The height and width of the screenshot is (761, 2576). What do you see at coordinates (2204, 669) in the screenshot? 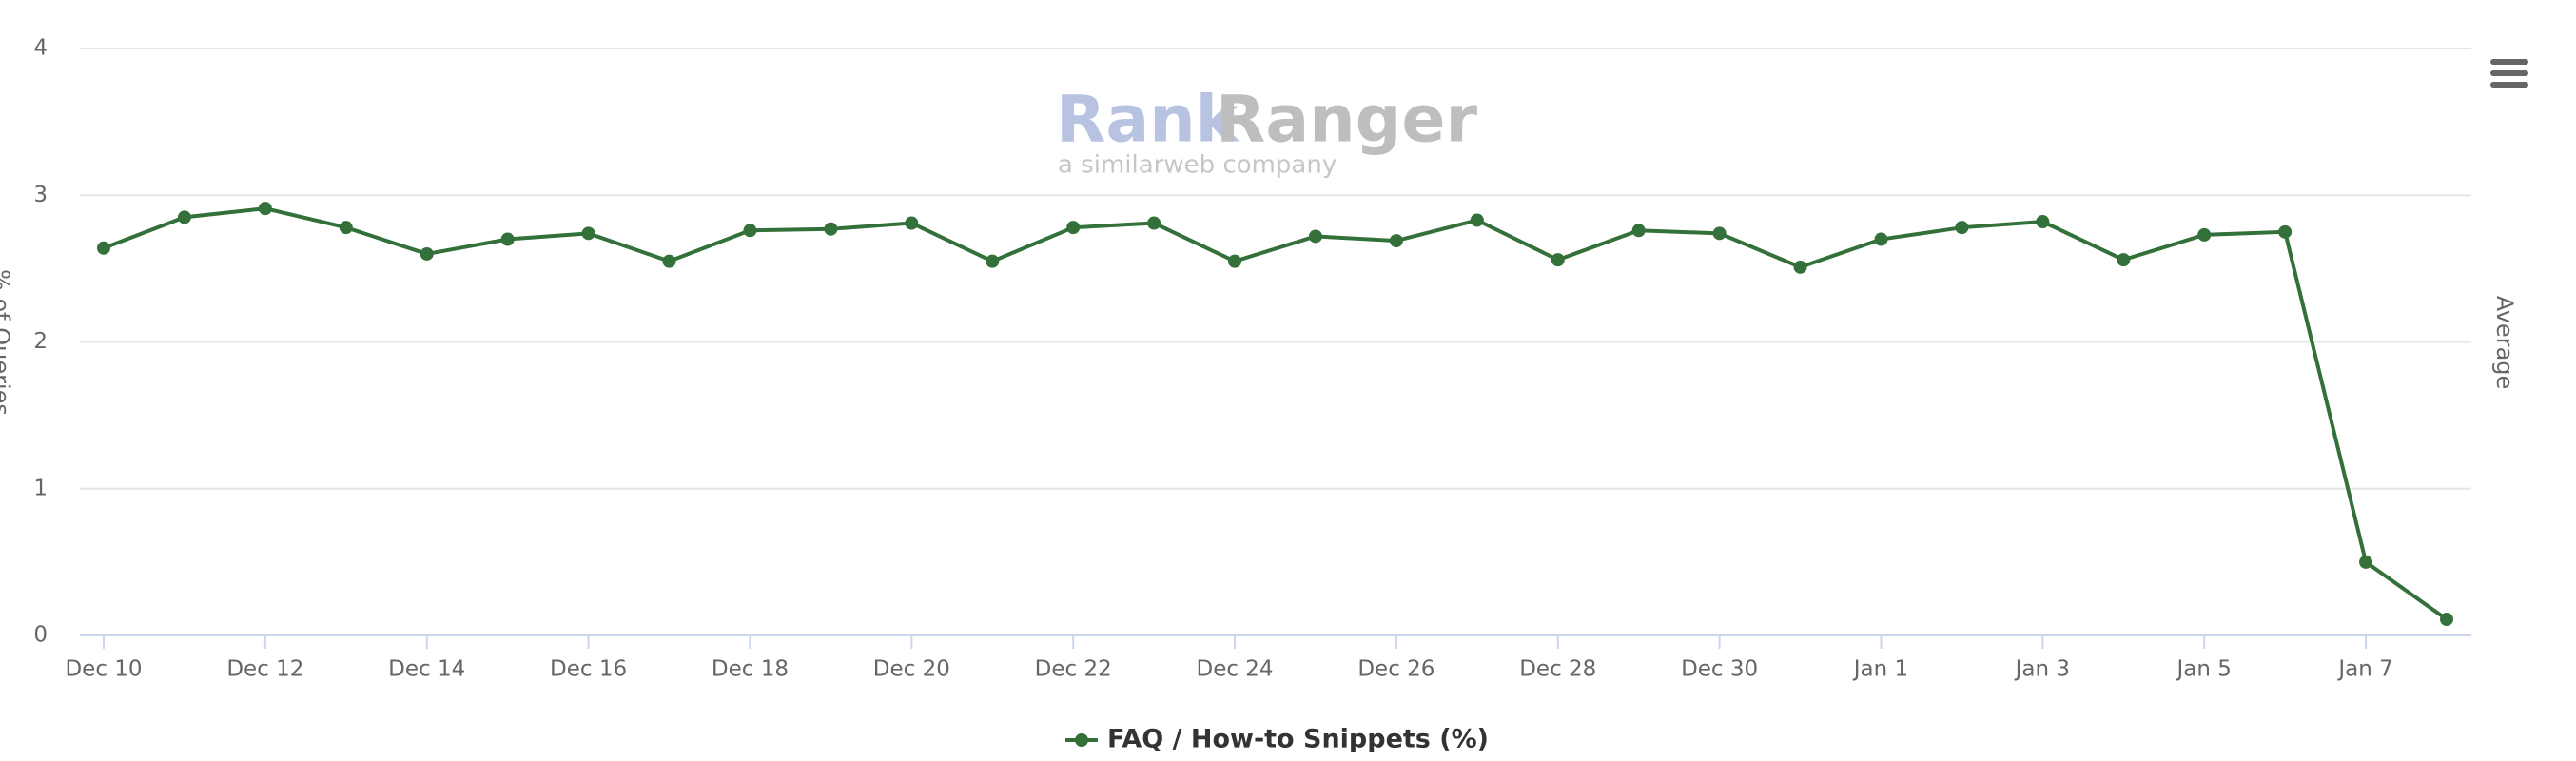
I see `x-tick-label: Jan 5` at bounding box center [2204, 669].